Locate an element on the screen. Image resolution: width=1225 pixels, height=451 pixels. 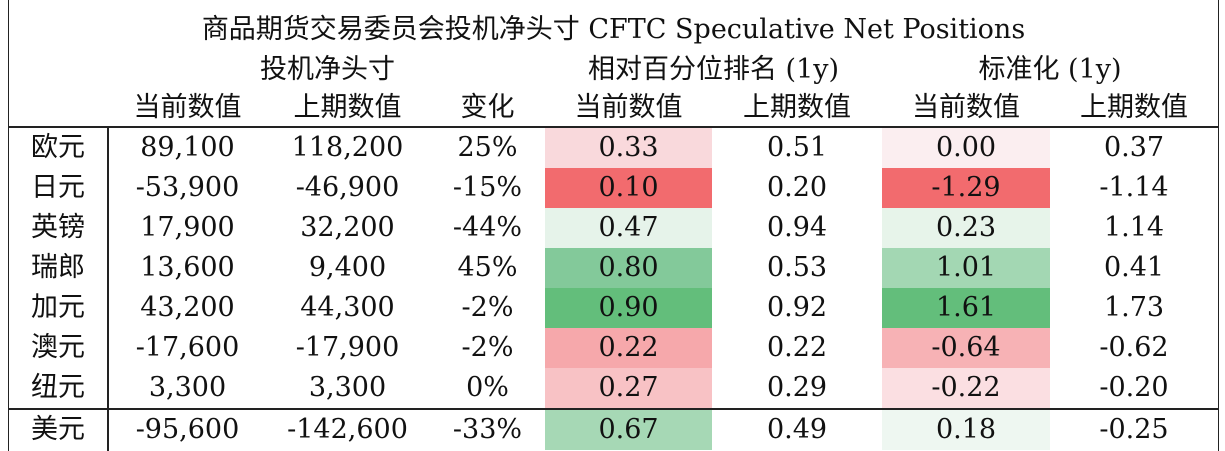
row-label: 美元 is located at coordinates (58, 429).